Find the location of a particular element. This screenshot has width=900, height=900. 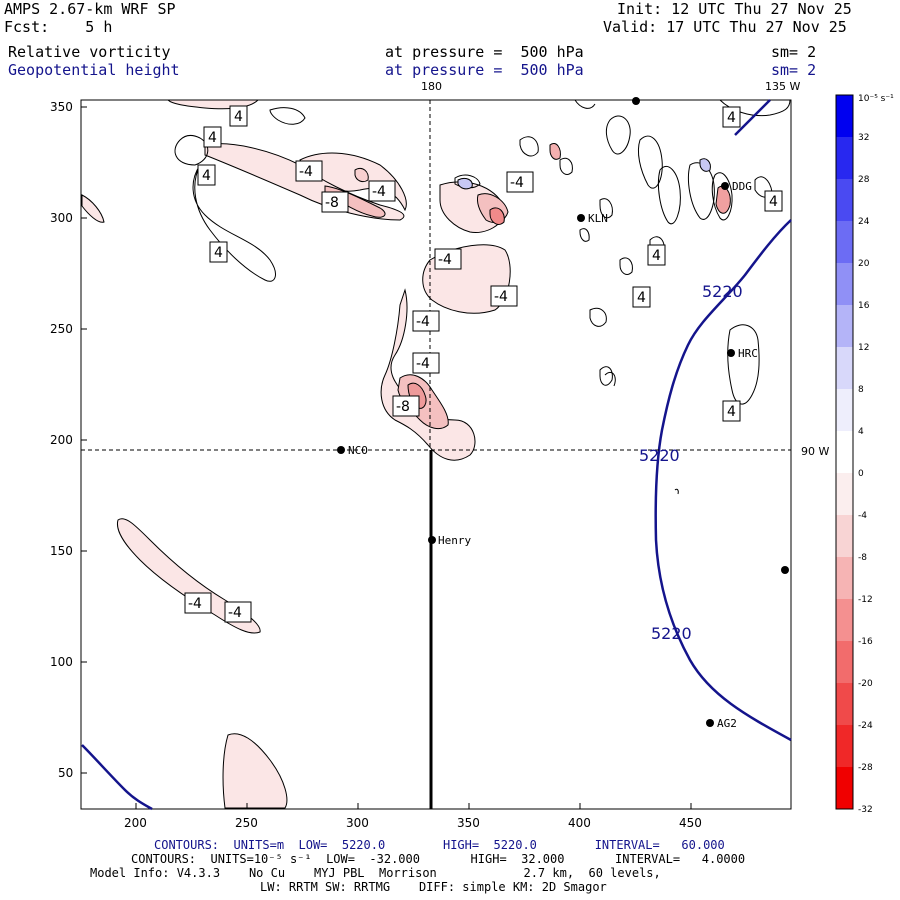

colorbar-label: 8 is located at coordinates (861, 390).